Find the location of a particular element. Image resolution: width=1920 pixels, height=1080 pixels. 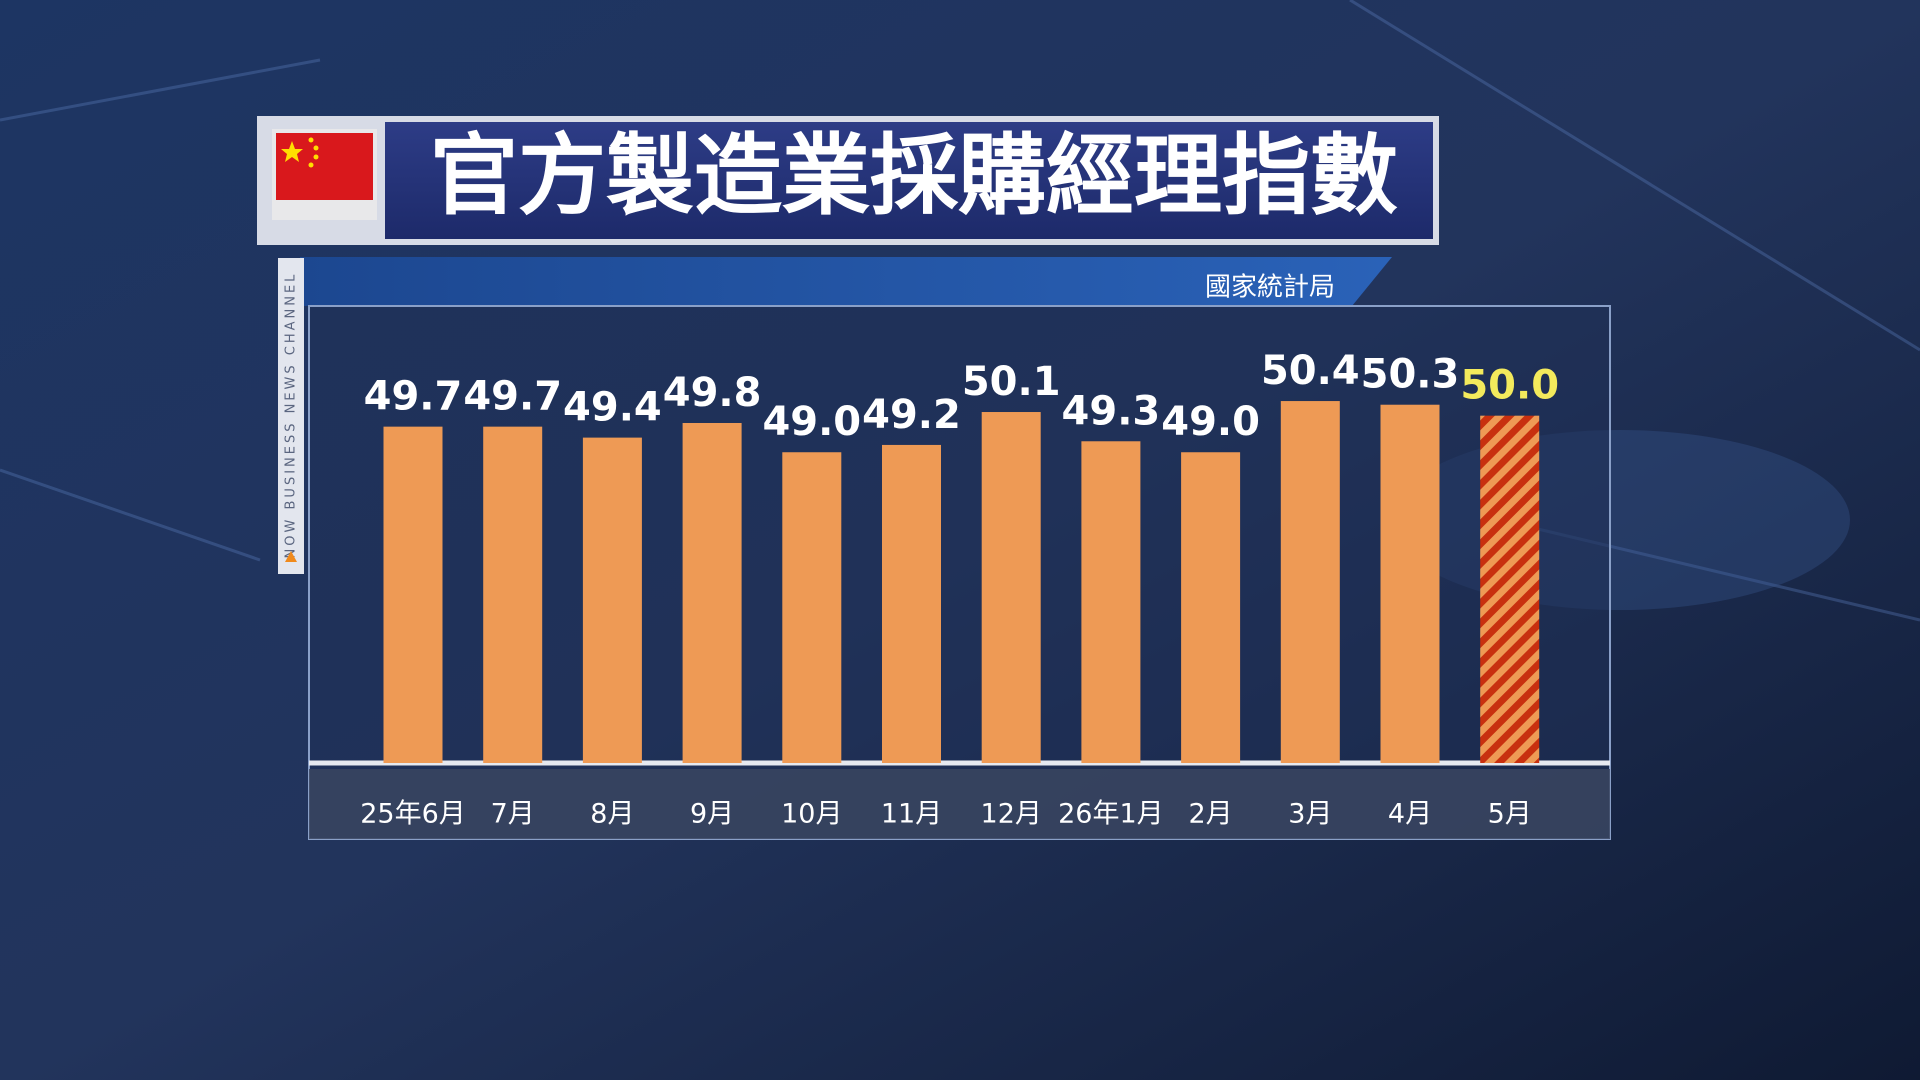

value-label: 50.4 is located at coordinates (1310, 371).